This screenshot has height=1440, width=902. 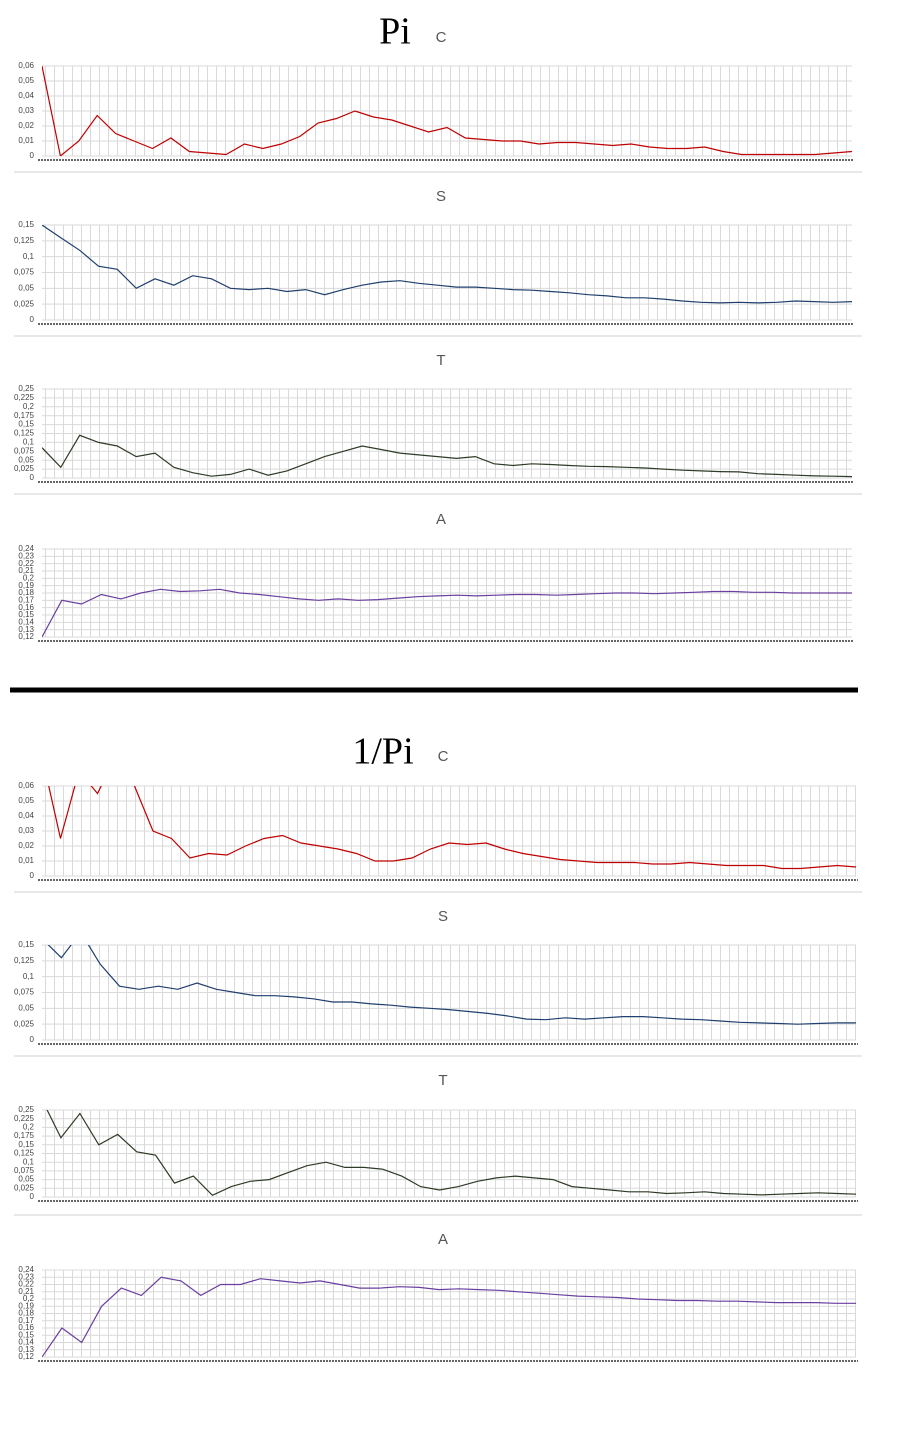 I want to click on heading: 1/Pi, so click(x=382, y=752).